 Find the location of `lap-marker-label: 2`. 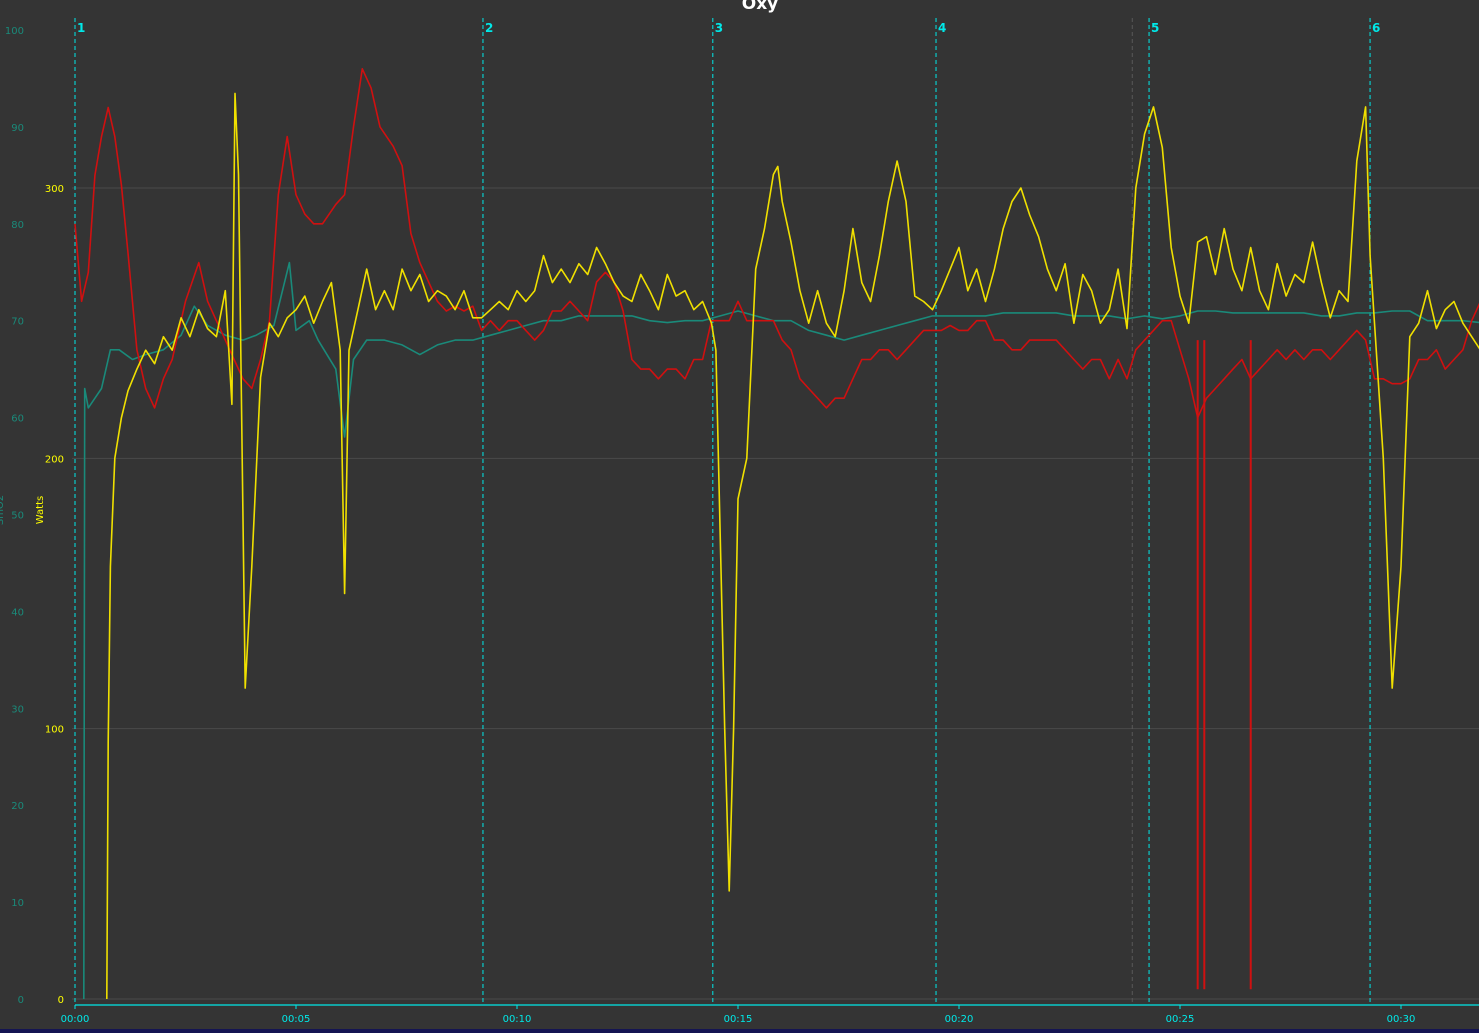

lap-marker-label: 2 is located at coordinates (489, 28).